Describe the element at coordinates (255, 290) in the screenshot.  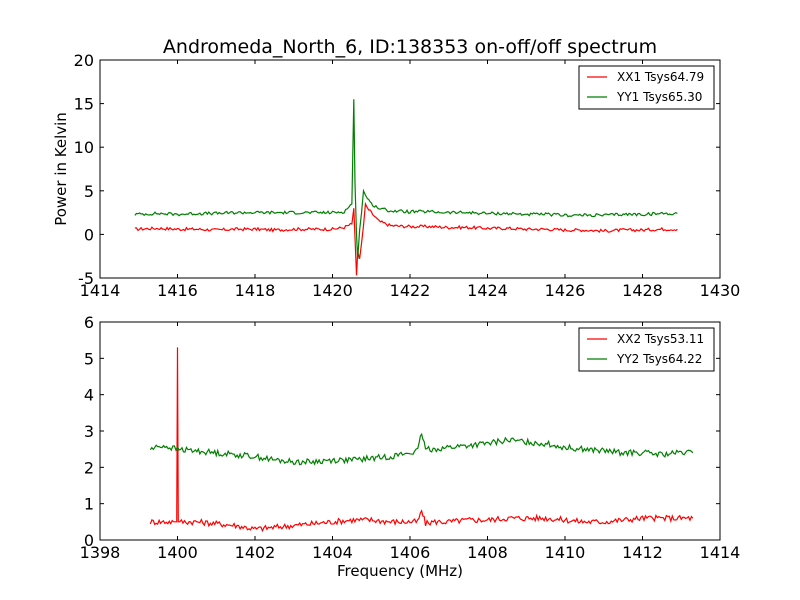
I see `x-tick-label: 1418` at that location.